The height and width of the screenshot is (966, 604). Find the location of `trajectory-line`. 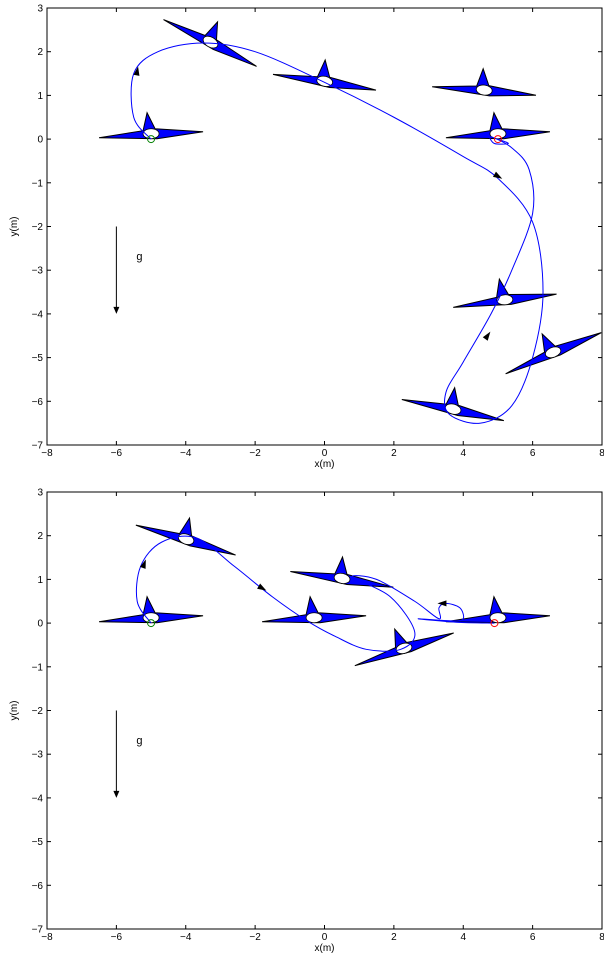

trajectory-line is located at coordinates (315, 593).